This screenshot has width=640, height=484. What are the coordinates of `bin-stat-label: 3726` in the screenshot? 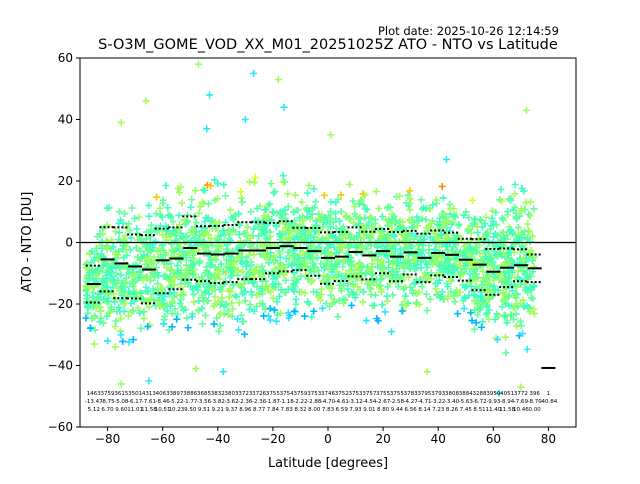 It's located at (259, 394).